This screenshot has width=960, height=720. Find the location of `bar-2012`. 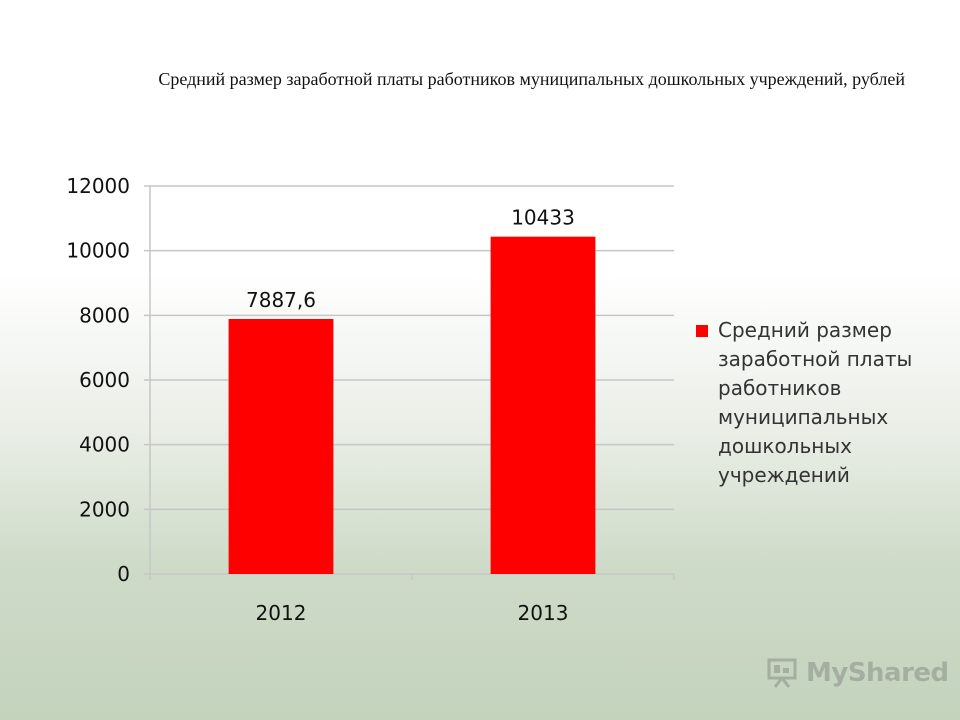

bar-2012 is located at coordinates (281, 446).